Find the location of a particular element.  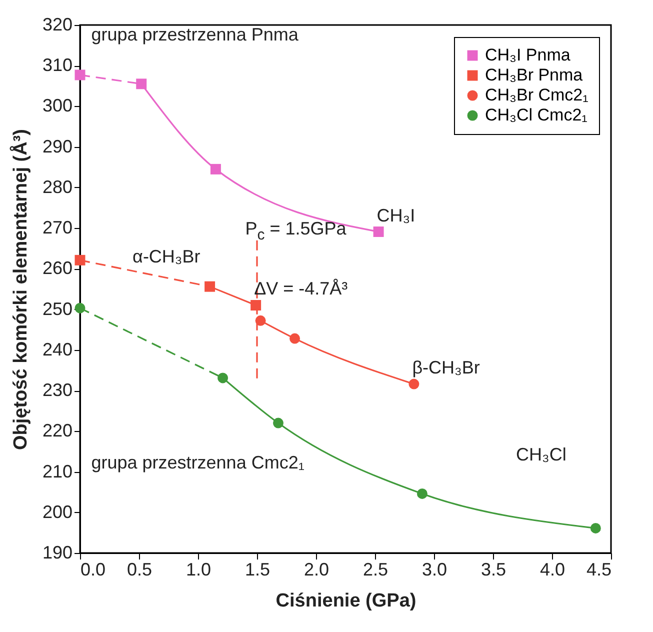

y-tick-label: 280 is located at coordinates (57, 186).